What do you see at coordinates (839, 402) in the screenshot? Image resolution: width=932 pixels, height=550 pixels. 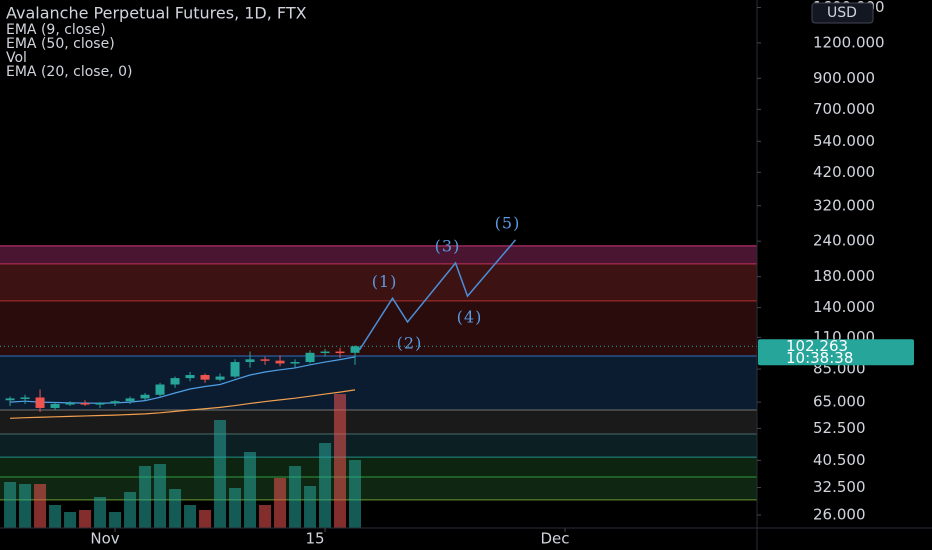 I see `y-tick-label: 65.000` at bounding box center [839, 402].